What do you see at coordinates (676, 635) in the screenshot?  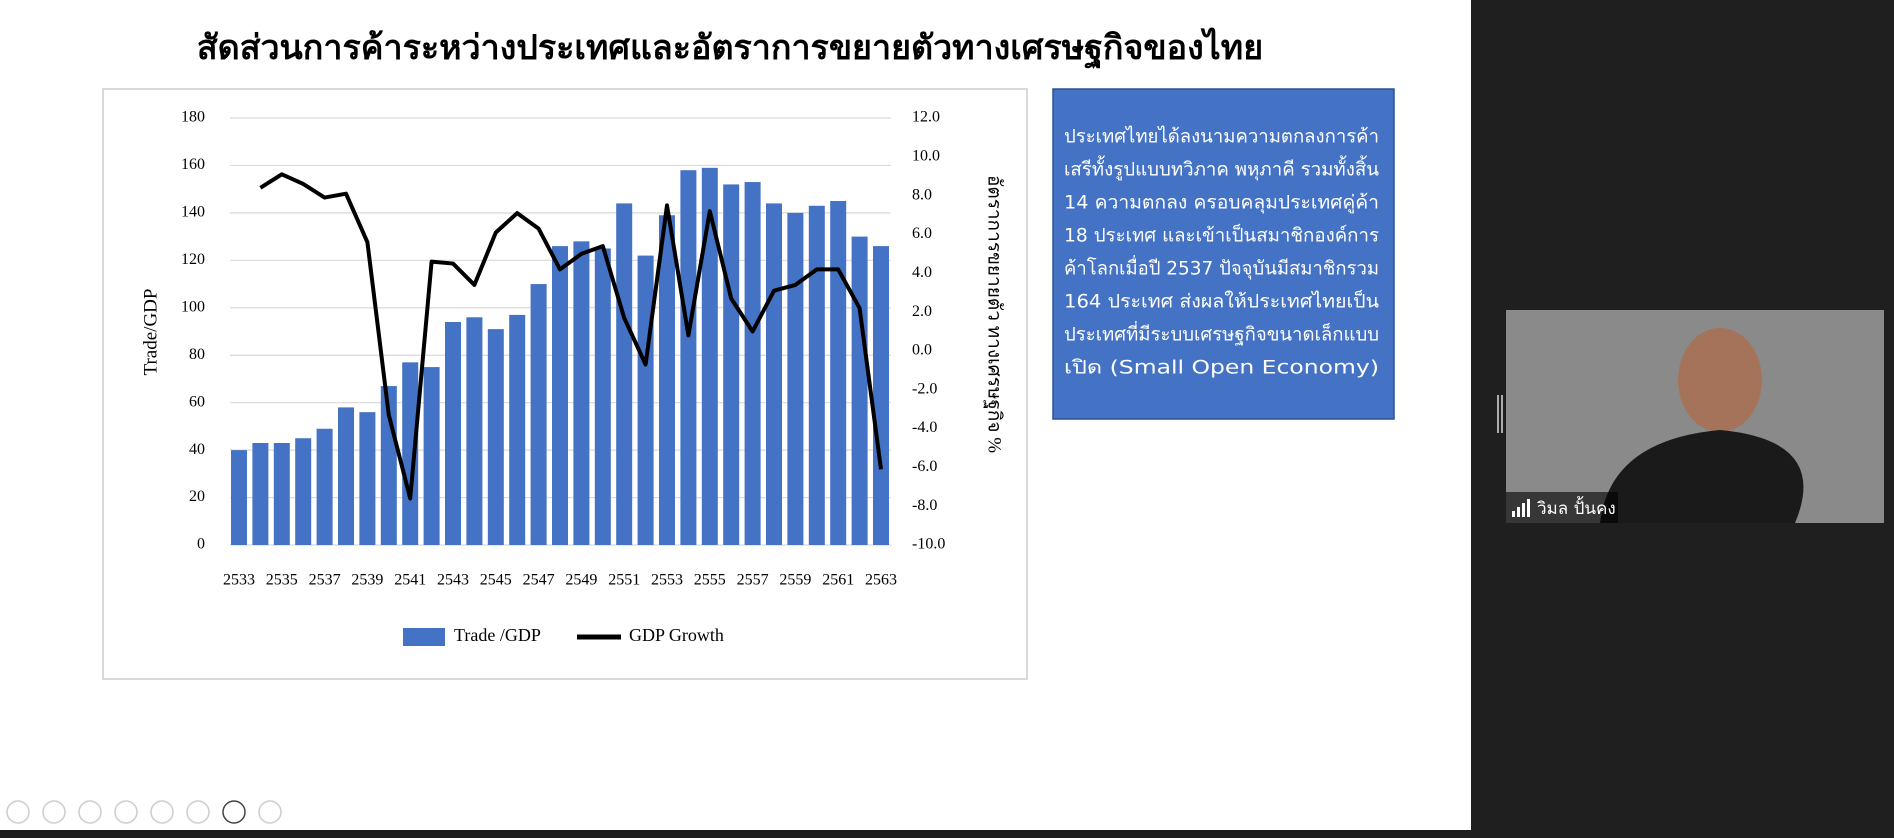 I see `legend-label: GDP Growth` at bounding box center [676, 635].